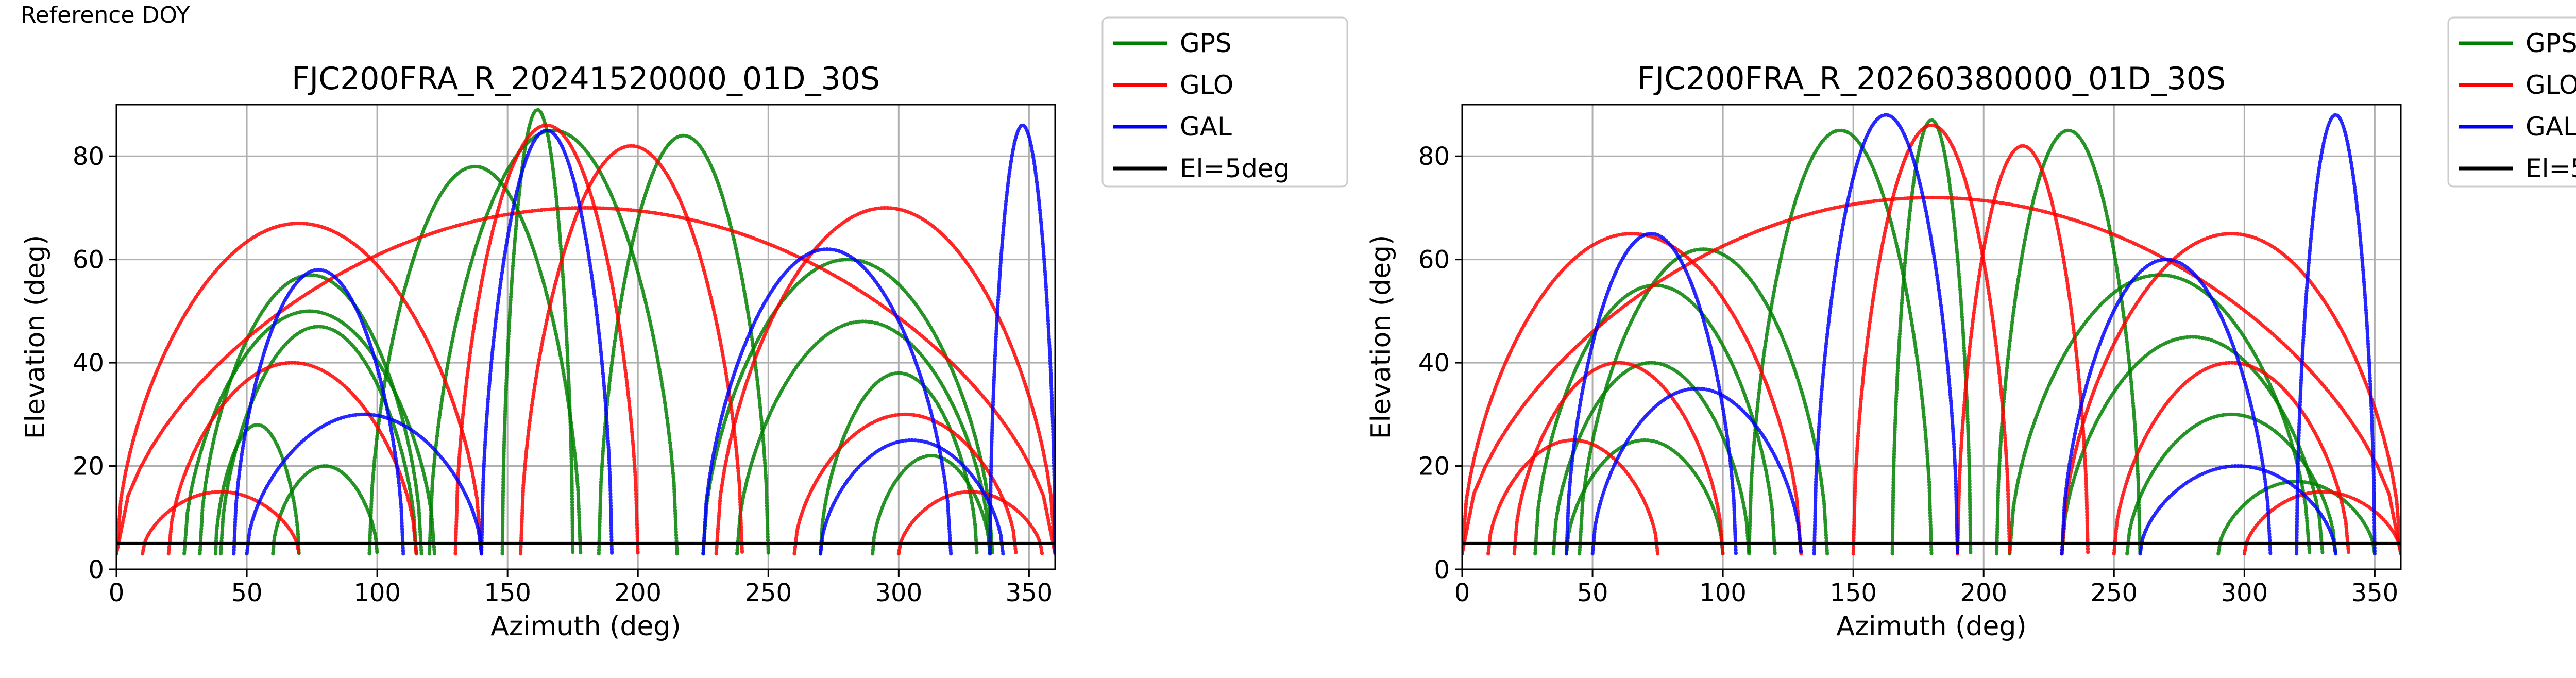  I want to click on chart-title: FJC200FRA_R_20241520000_01D_30S, so click(586, 79).